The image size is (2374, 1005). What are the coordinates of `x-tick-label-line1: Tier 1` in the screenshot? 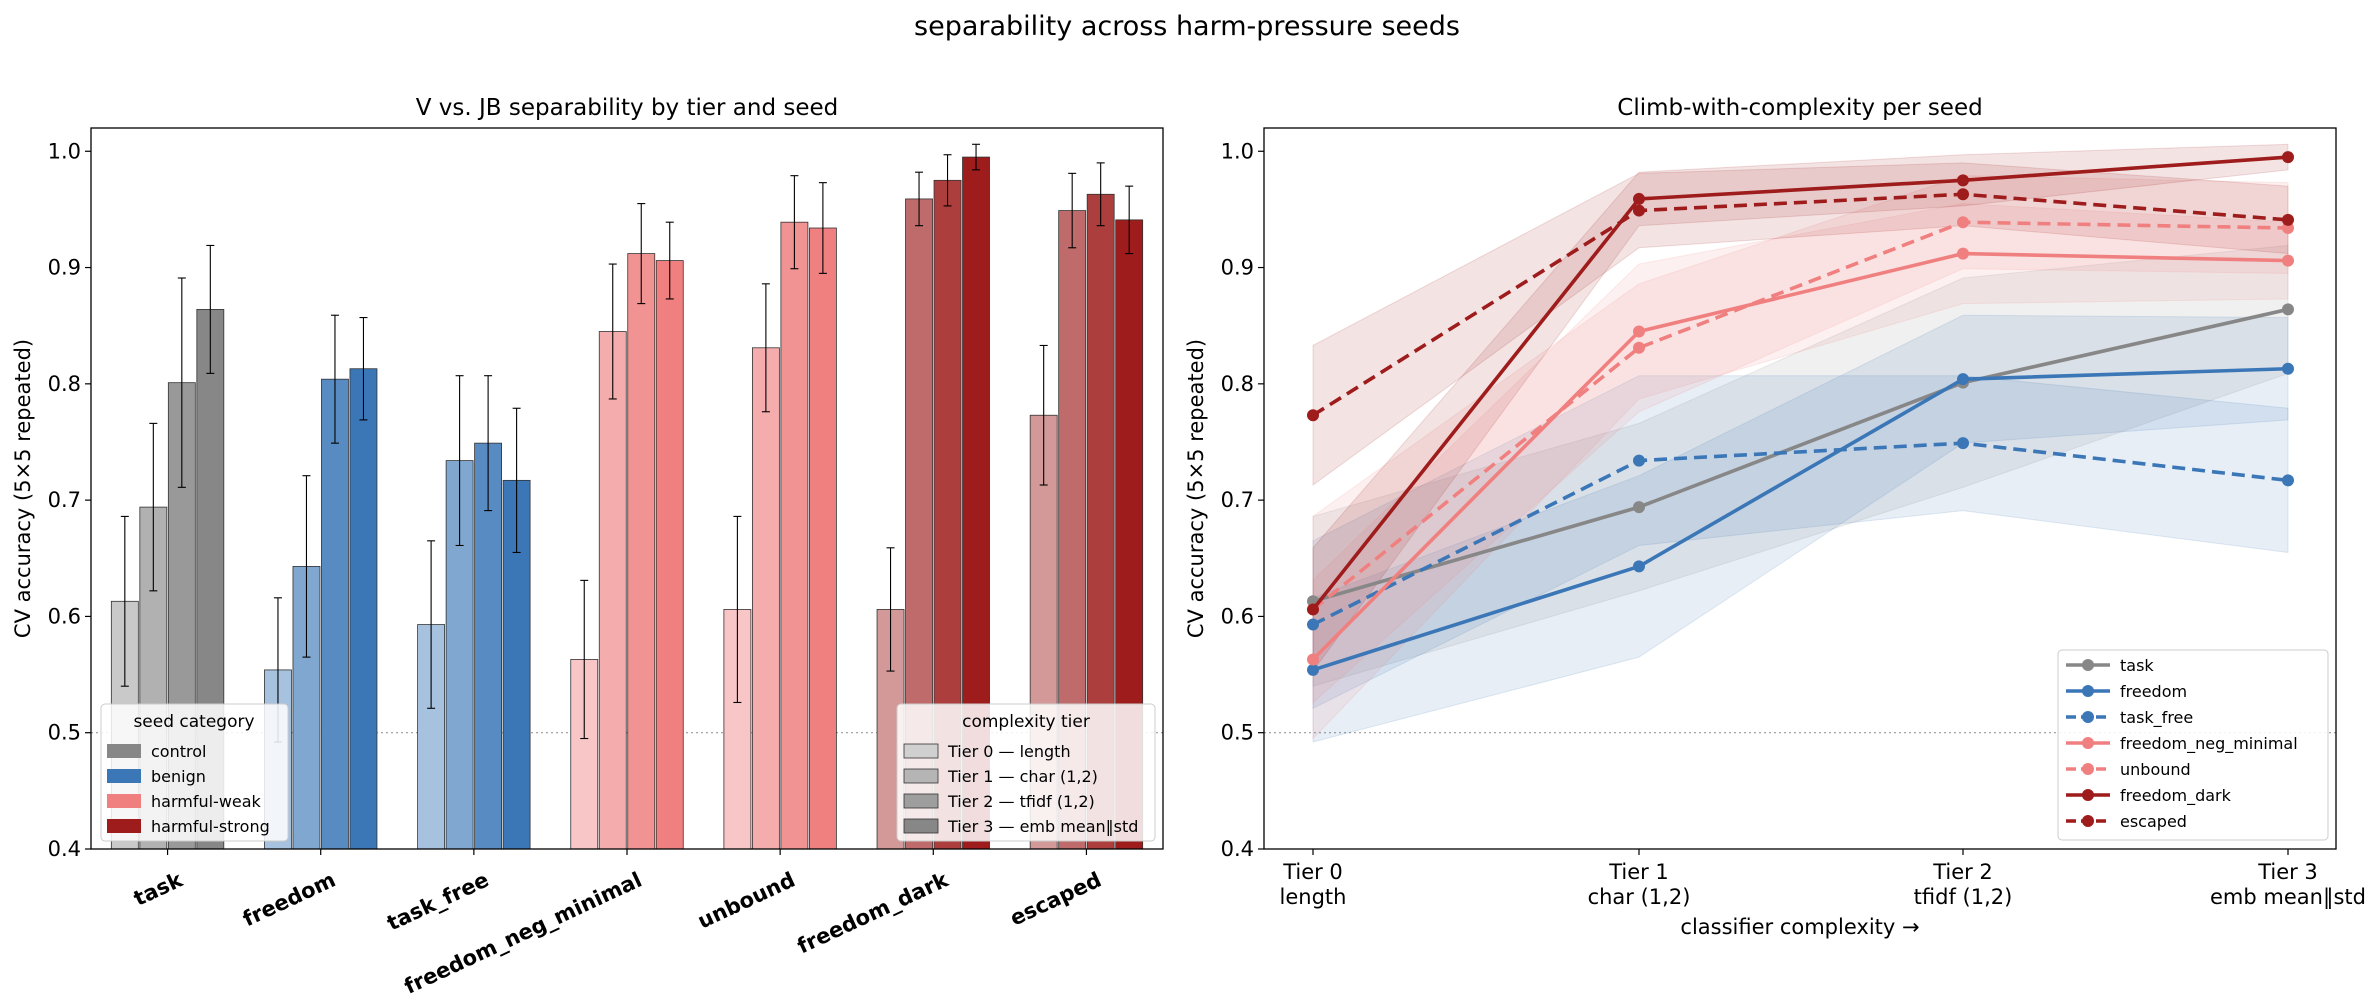 It's located at (1638, 872).